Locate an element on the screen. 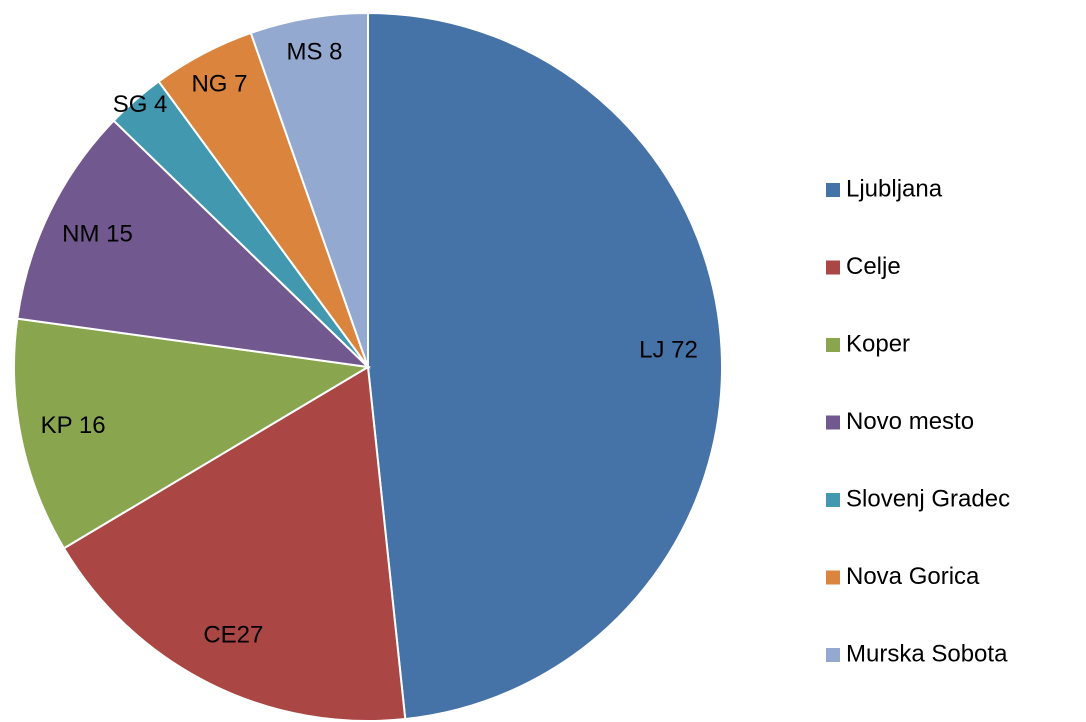 The width and height of the screenshot is (1086, 722). data-label: KP 16 is located at coordinates (73, 425).